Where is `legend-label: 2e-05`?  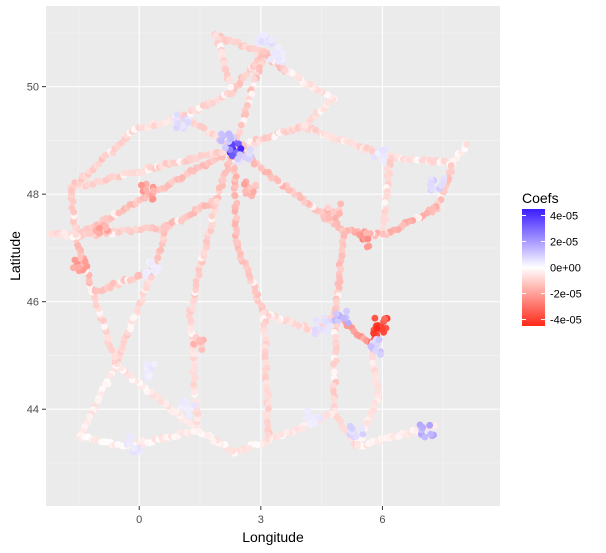 legend-label: 2e-05 is located at coordinates (564, 243).